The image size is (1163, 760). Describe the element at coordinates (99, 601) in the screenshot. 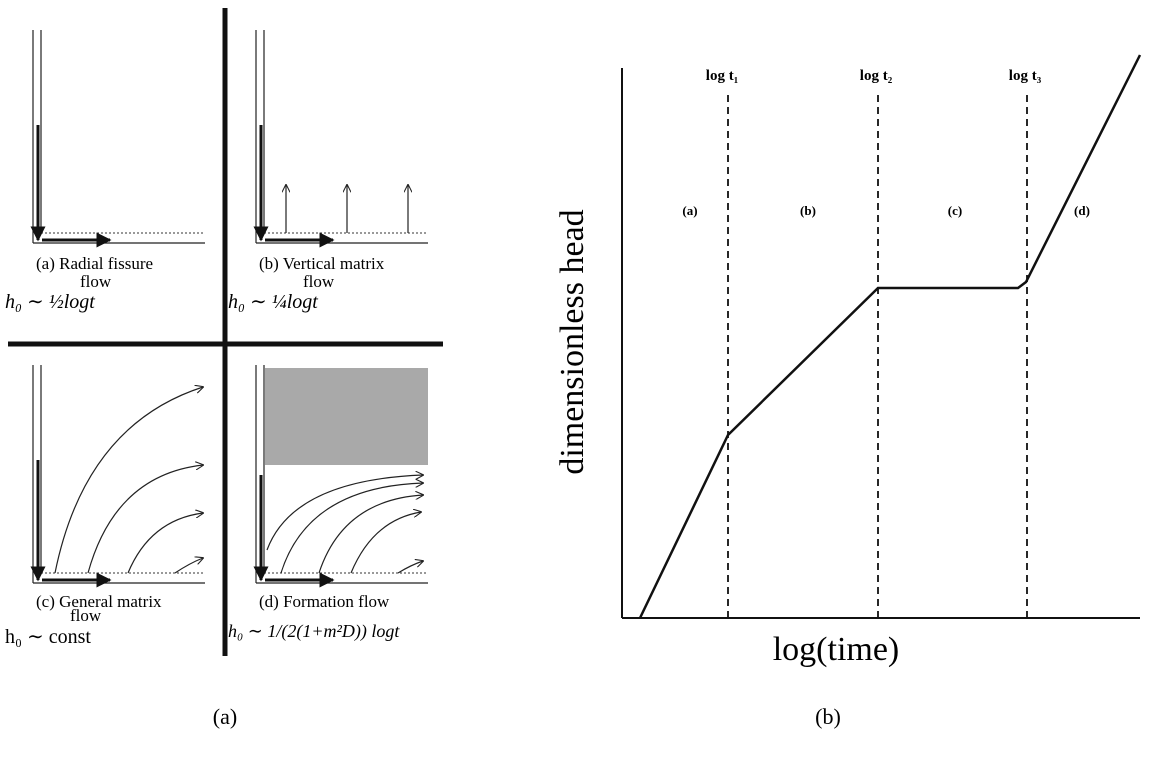

I see `quadrant-label: (c) General matrix` at that location.